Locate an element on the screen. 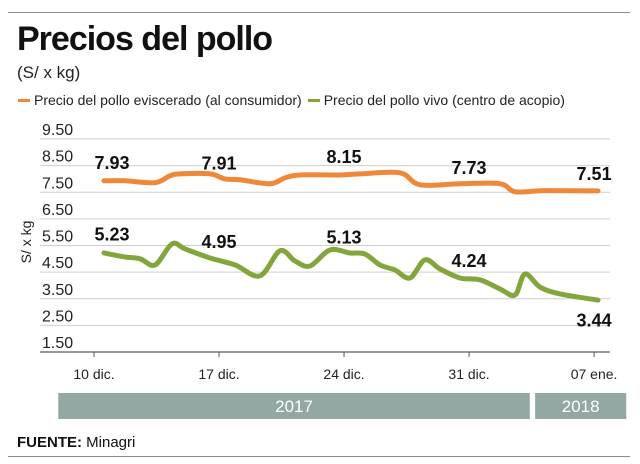 This screenshot has width=640, height=464. data-label: 7.73 is located at coordinates (469, 168).